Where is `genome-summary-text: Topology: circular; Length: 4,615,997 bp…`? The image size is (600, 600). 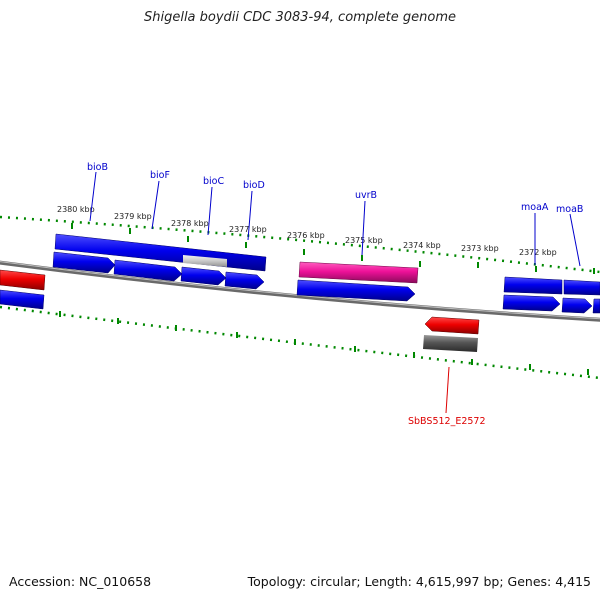 genome-summary-text: Topology: circular; Length: 4,615,997 bp… is located at coordinates (419, 581).